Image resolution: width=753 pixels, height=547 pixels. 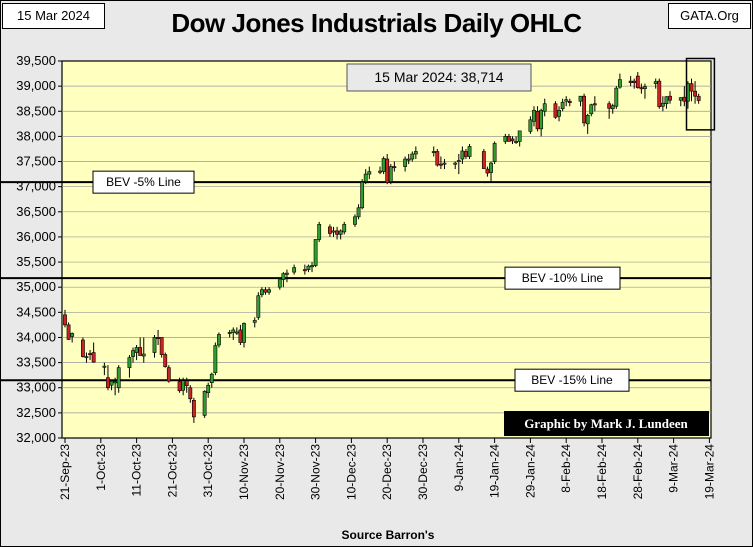 I want to click on credit-text: Graphic by Mark J. Lundeen, so click(x=606, y=423).